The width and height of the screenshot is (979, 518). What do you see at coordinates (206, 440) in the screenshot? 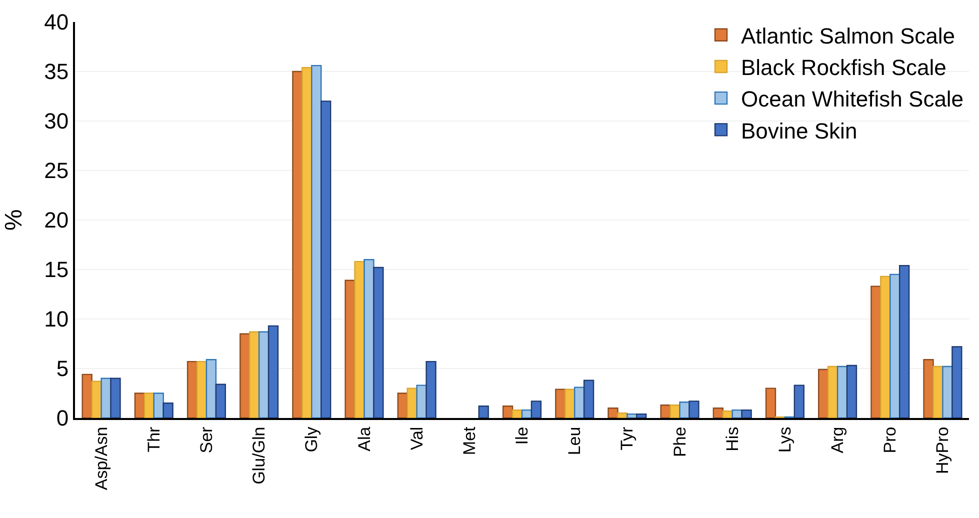
I see `x-tick-label: Ser` at bounding box center [206, 440].